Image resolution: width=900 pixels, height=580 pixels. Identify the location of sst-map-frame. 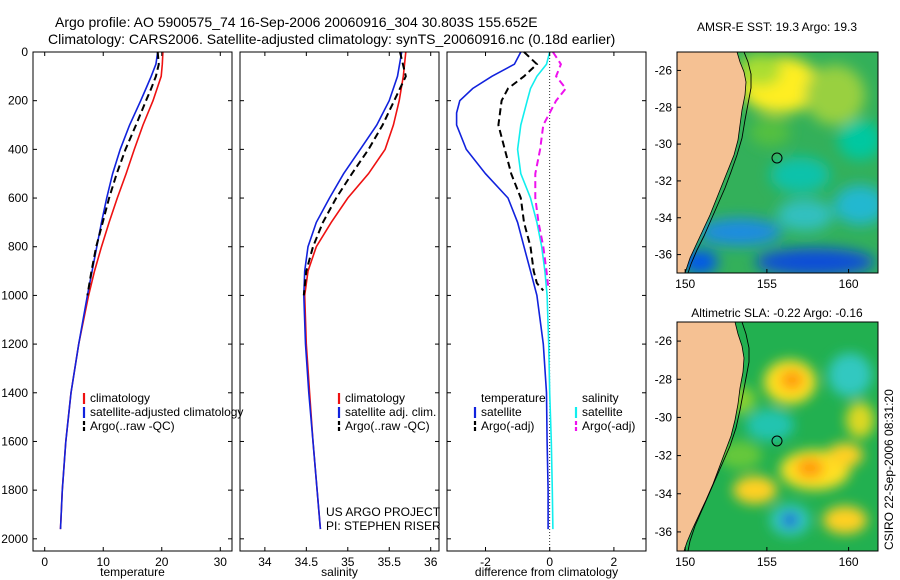
(777, 162).